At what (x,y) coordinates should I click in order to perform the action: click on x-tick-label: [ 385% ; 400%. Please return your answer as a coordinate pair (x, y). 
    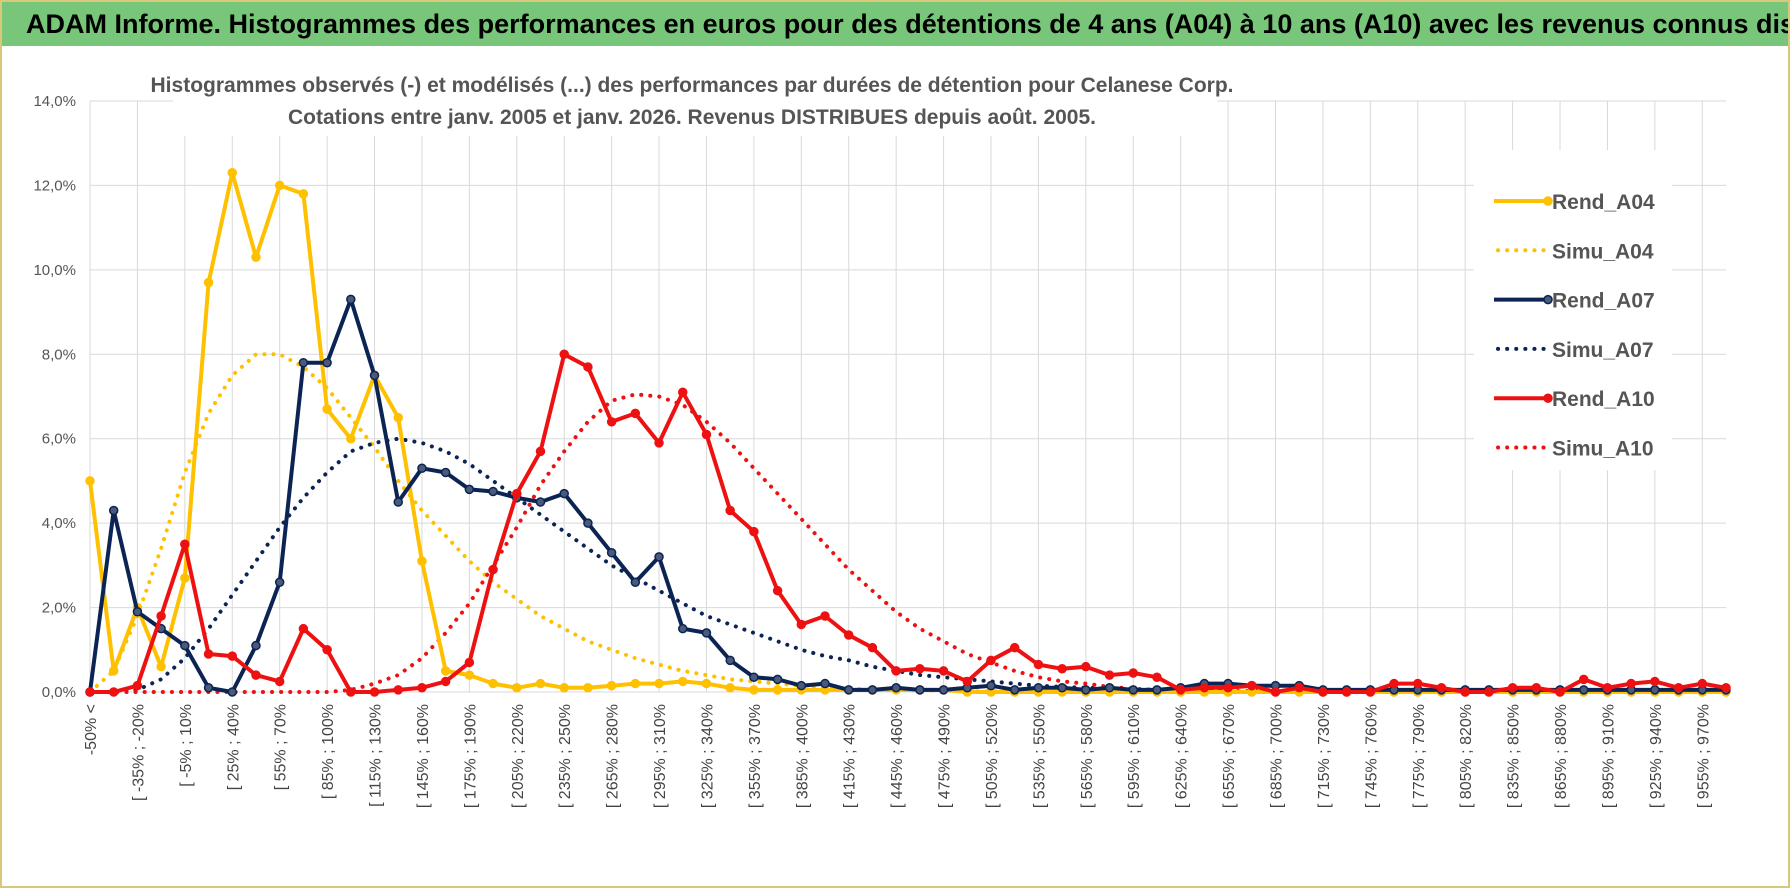
    Looking at the image, I should click on (802, 756).